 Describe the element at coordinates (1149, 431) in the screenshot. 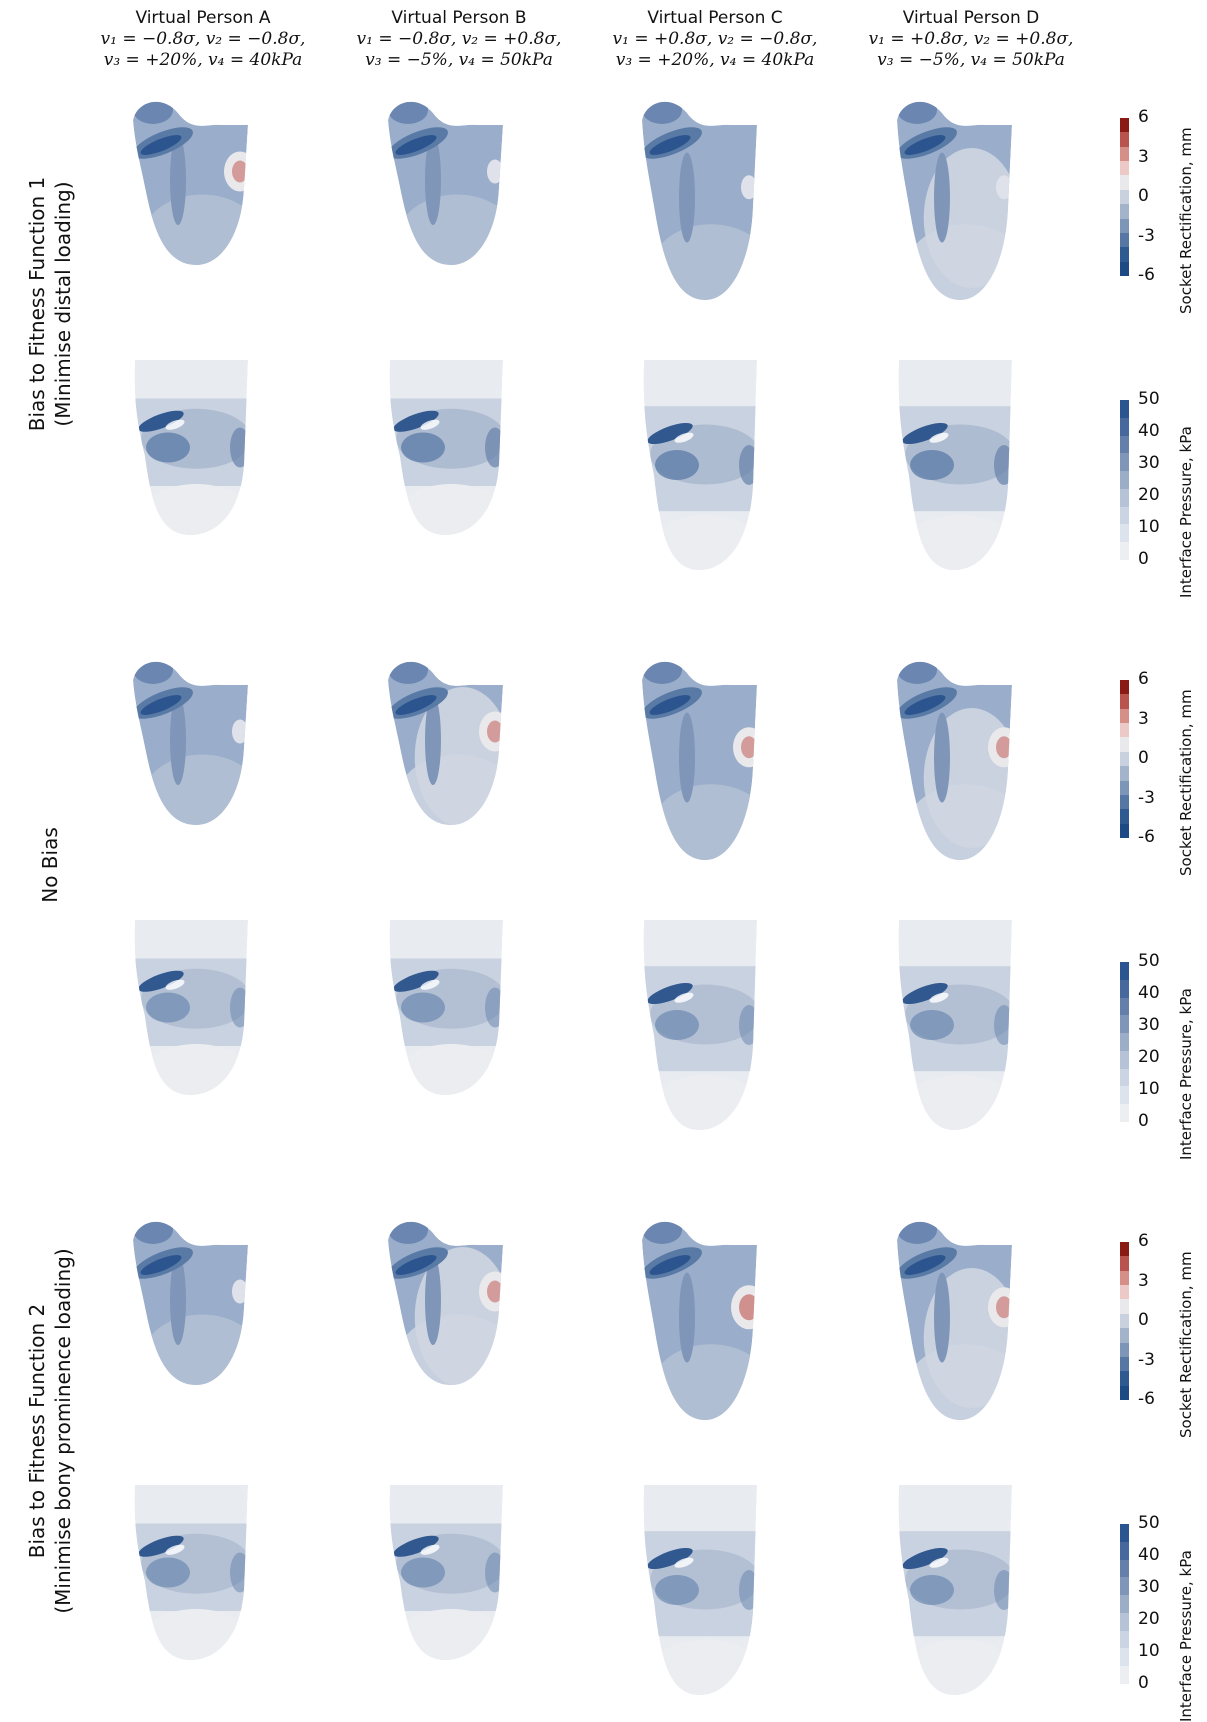

I see `colorbar-tick-label: 40` at that location.